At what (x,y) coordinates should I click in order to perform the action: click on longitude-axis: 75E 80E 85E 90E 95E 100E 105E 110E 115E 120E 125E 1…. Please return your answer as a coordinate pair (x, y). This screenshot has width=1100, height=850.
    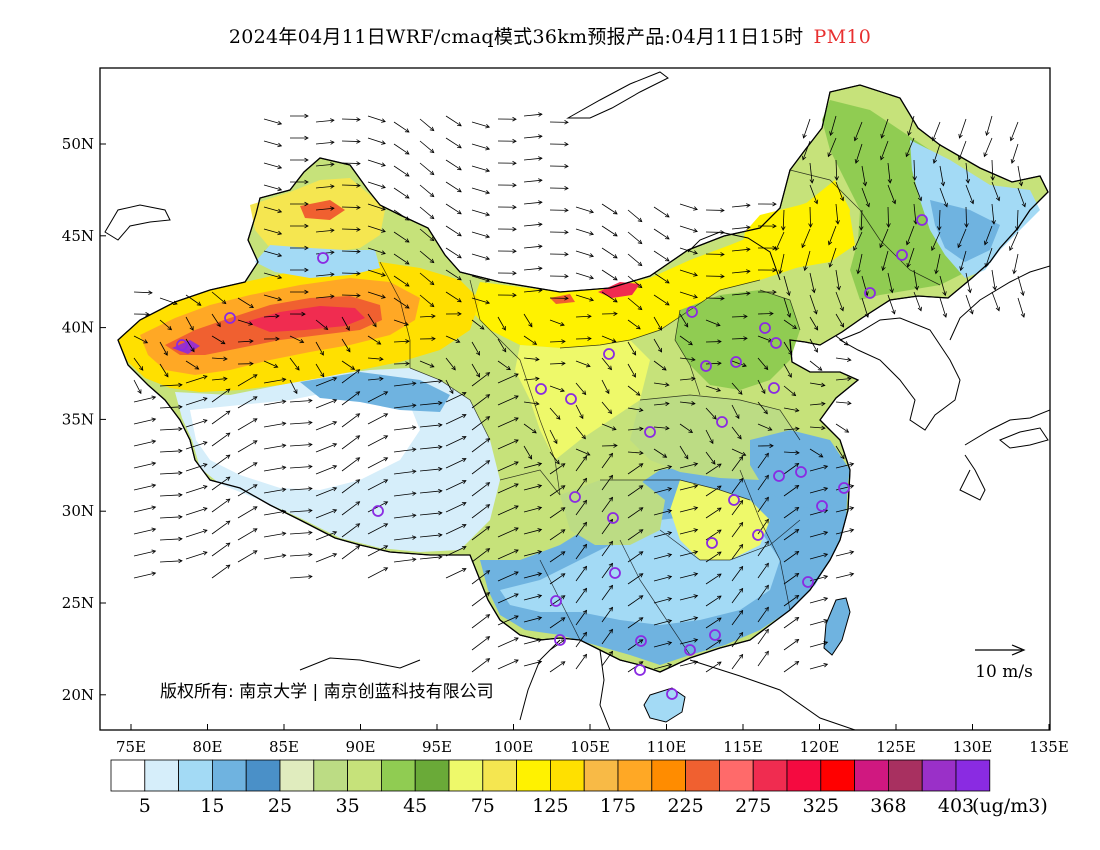
    Looking at the image, I should click on (592, 740).